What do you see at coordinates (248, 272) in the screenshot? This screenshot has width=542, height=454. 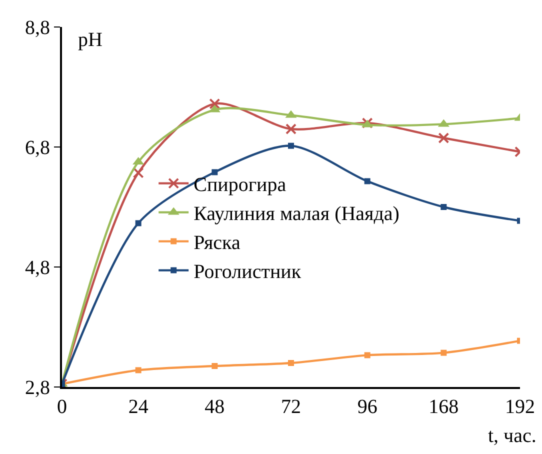 I see `legend-label: Роголистник` at bounding box center [248, 272].